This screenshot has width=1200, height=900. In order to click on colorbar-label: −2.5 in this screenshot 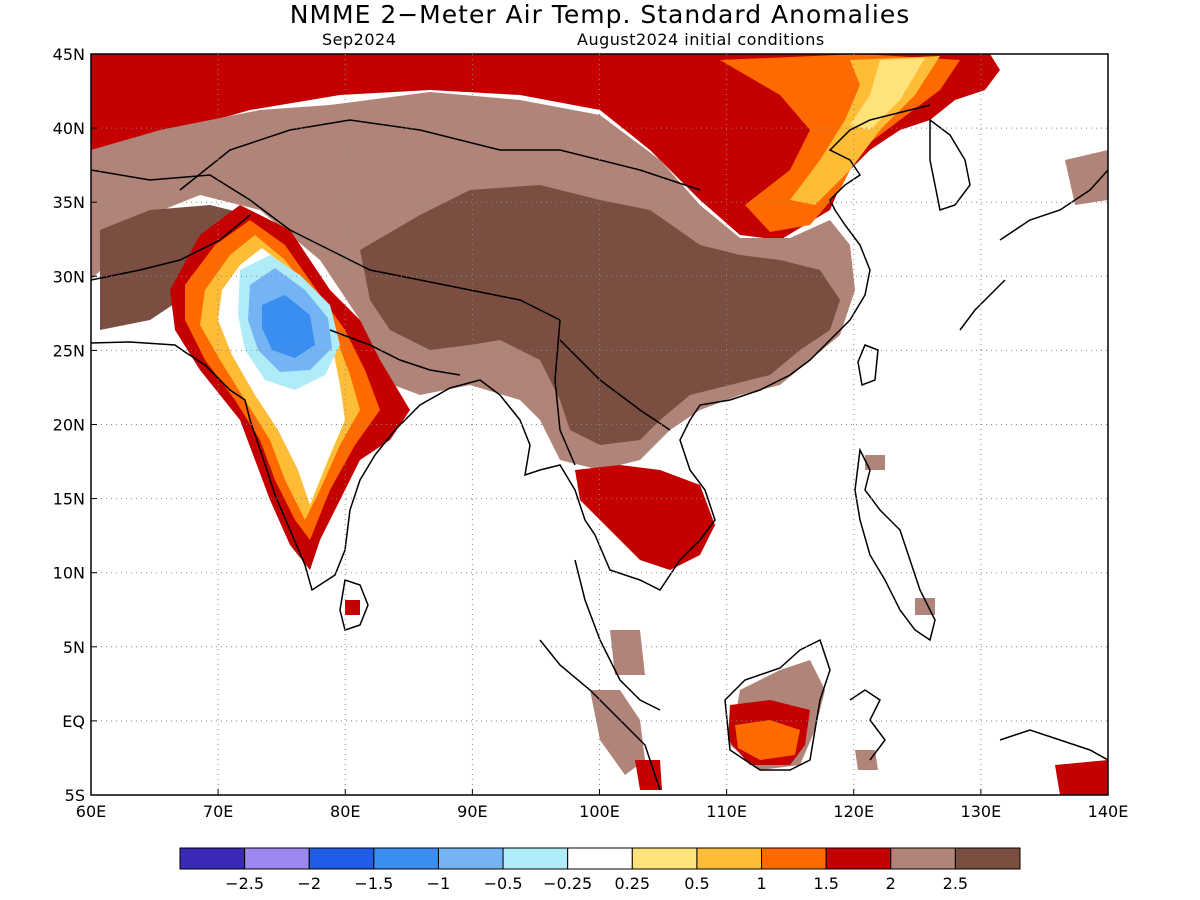, I will do `click(244, 883)`.